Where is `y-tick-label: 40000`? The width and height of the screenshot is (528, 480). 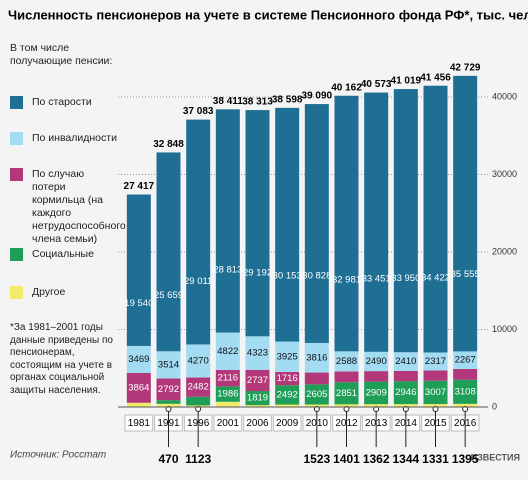 y-tick-label: 40000 is located at coordinates (504, 96).